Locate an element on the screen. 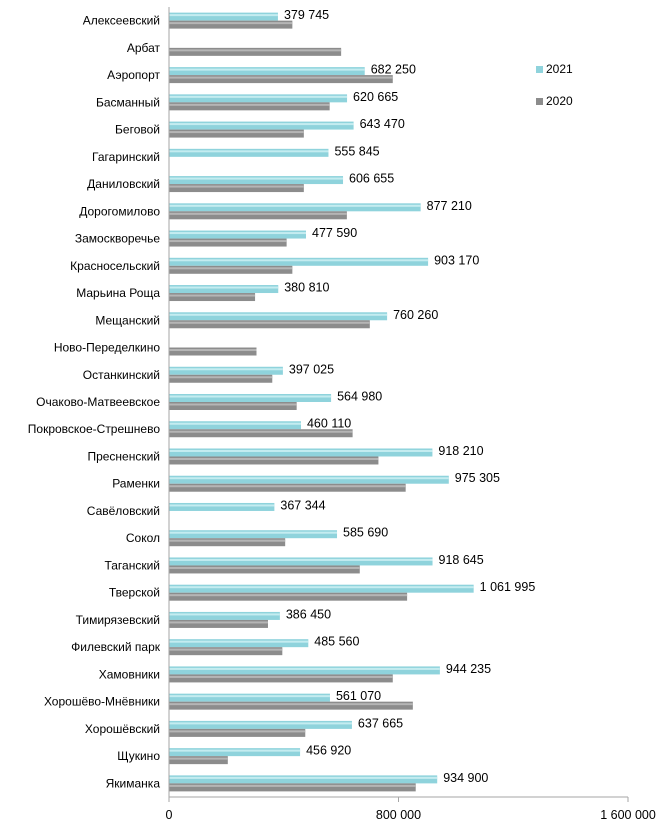 This screenshot has width=667, height=825. category-label: Хорошёво-Мнёвники is located at coordinates (102, 702).